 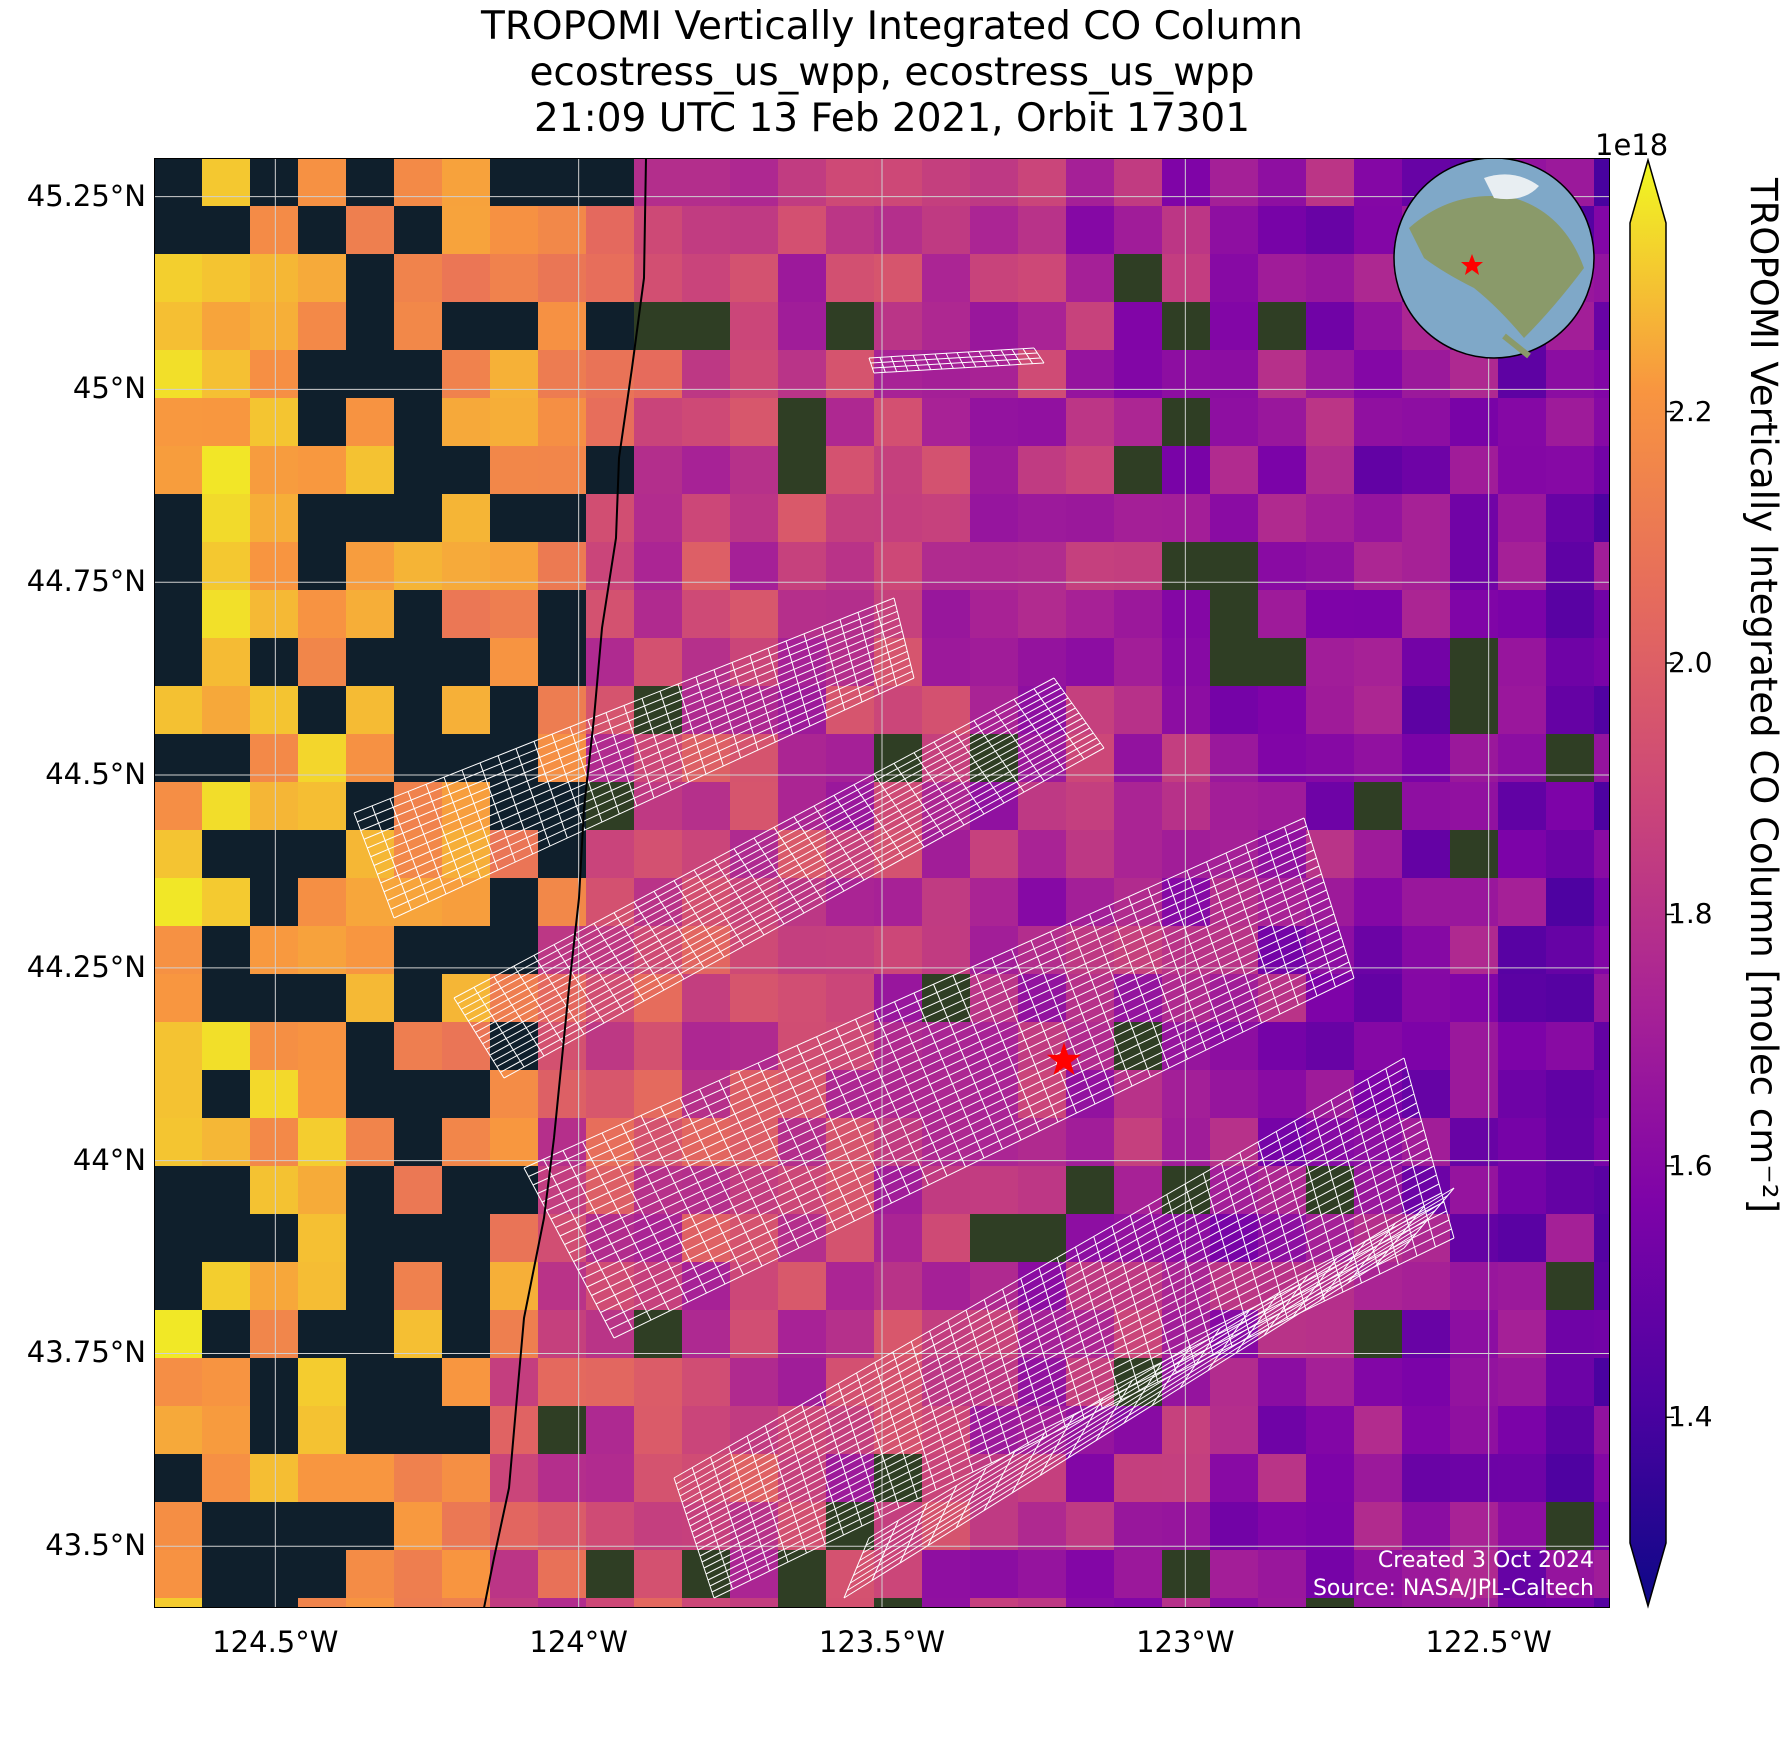 What do you see at coordinates (86, 1352) in the screenshot?
I see `latitude-tick-label: 43.75°N` at bounding box center [86, 1352].